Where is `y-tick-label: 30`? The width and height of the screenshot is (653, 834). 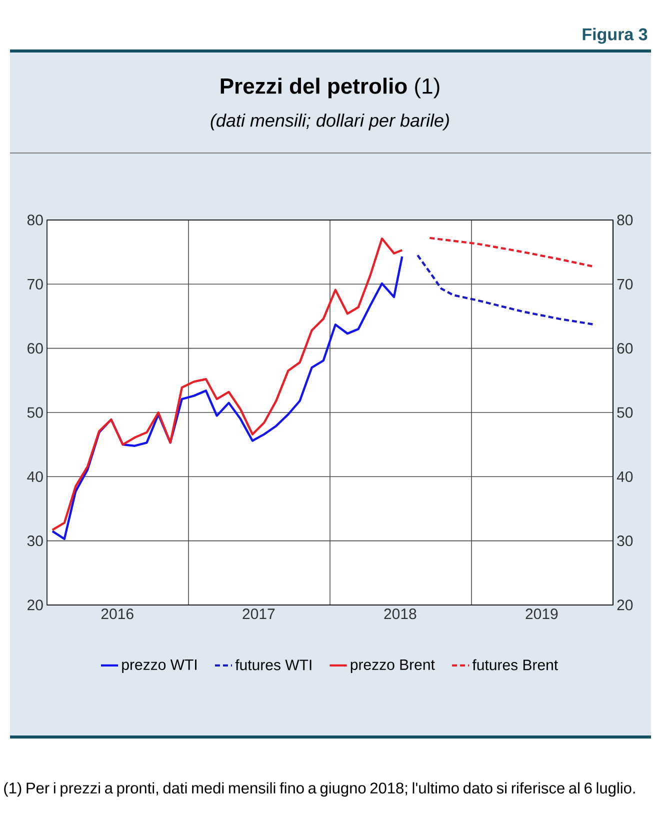 y-tick-label: 30 is located at coordinates (36, 541).